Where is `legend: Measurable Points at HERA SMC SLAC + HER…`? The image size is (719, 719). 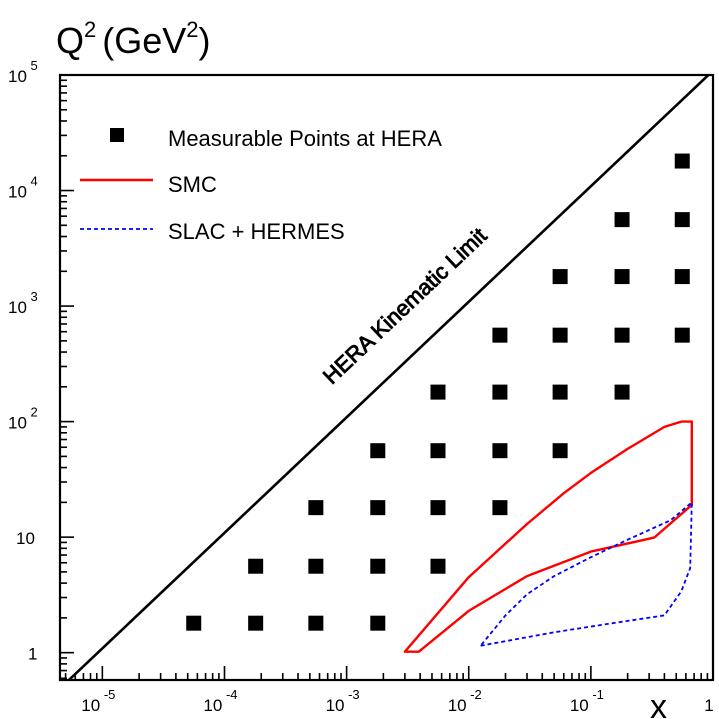
legend: Measurable Points at HERA SMC SLAC + HER… is located at coordinates (261, 185).